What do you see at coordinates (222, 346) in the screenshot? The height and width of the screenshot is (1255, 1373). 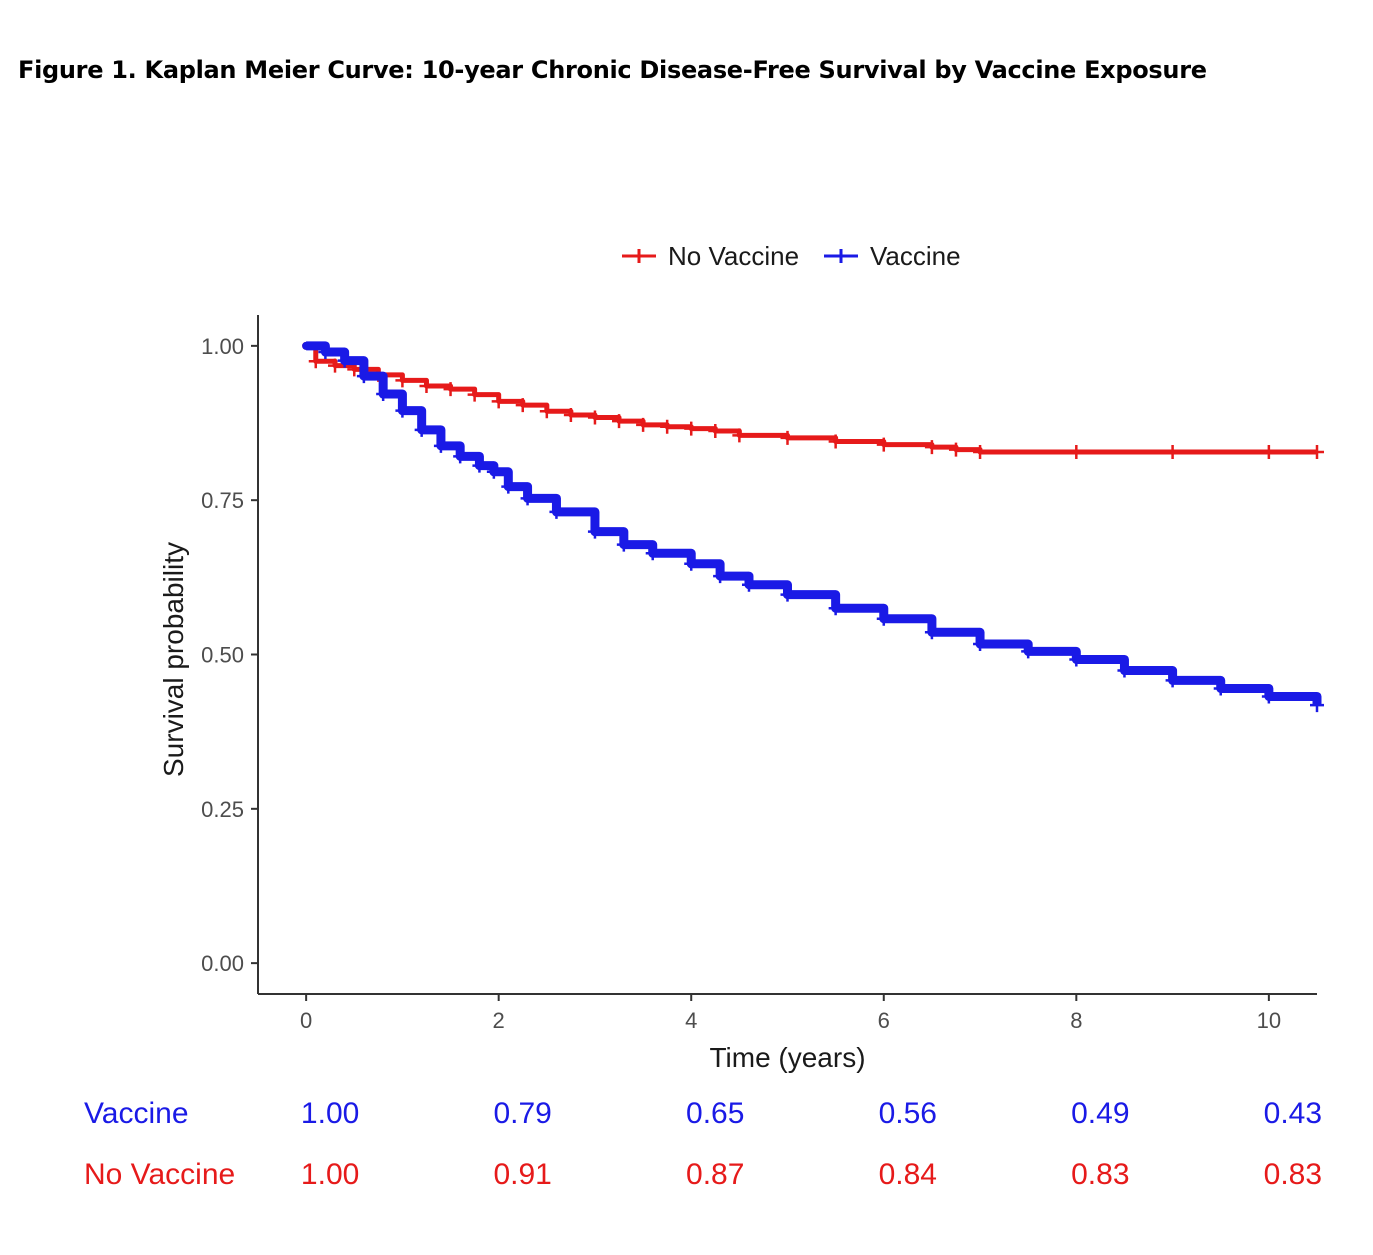 I see `y-tick-label: 1.00` at bounding box center [222, 346].